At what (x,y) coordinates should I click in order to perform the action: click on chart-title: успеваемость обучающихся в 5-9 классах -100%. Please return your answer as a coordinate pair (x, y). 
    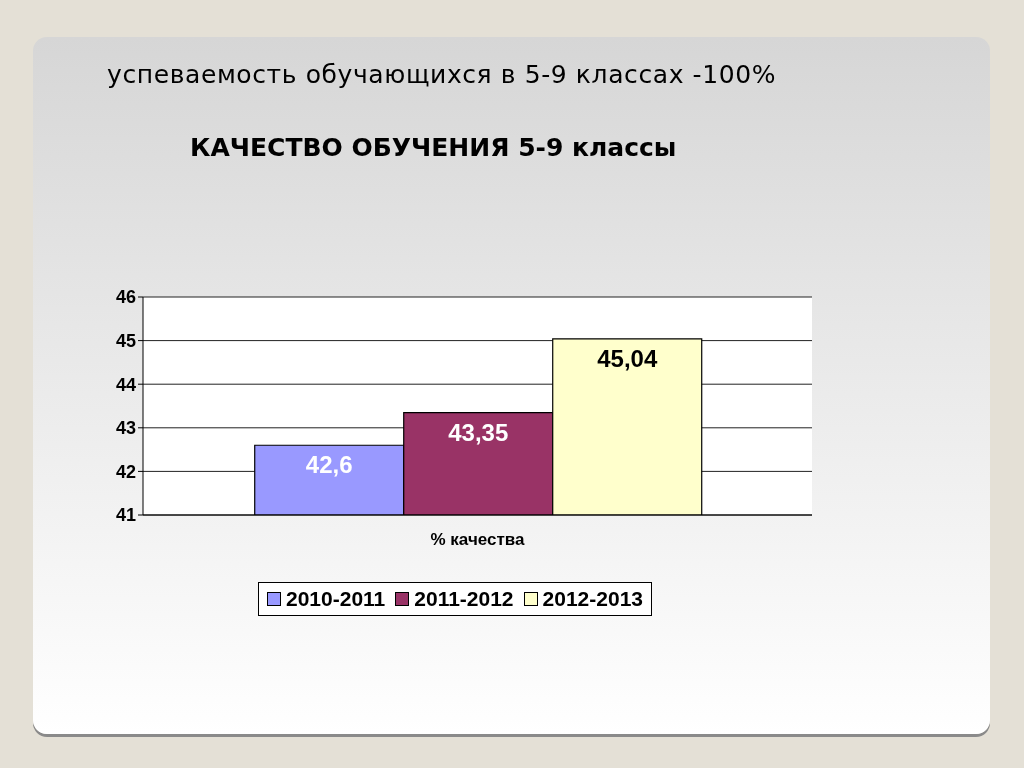
    Looking at the image, I should click on (442, 74).